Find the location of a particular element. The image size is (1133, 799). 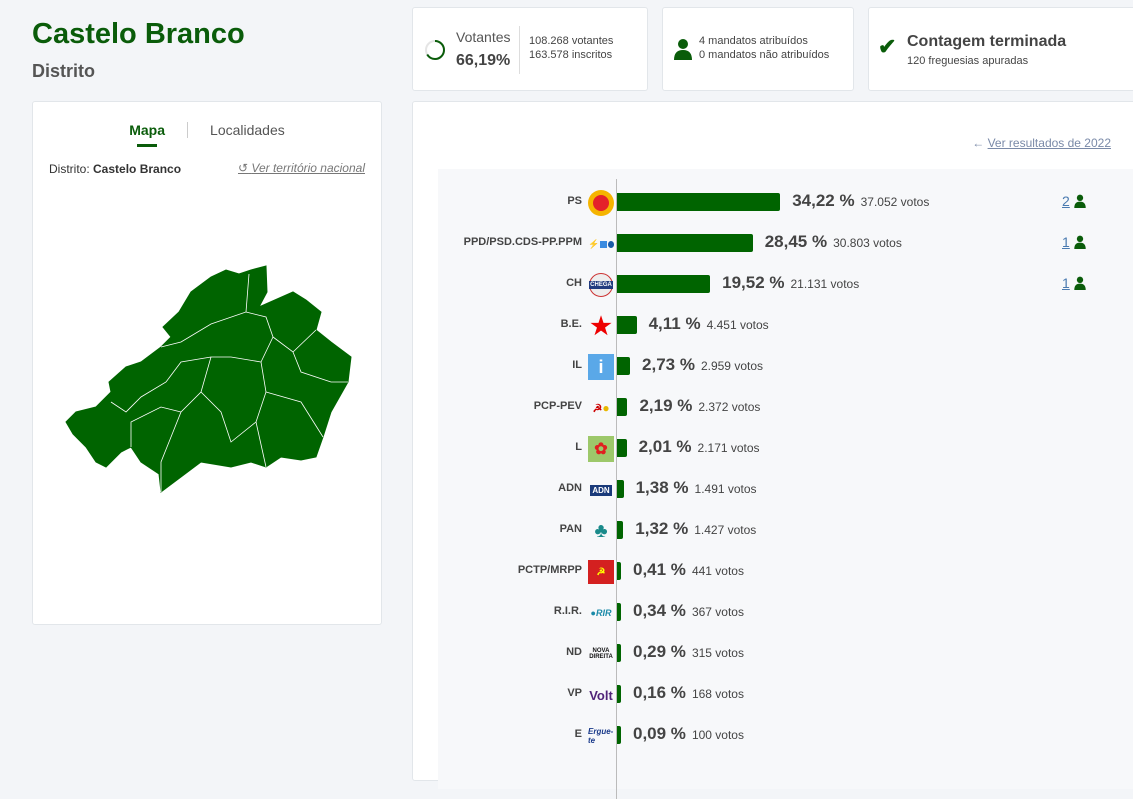

party-name: PCTP/MRPP is located at coordinates (549, 570).